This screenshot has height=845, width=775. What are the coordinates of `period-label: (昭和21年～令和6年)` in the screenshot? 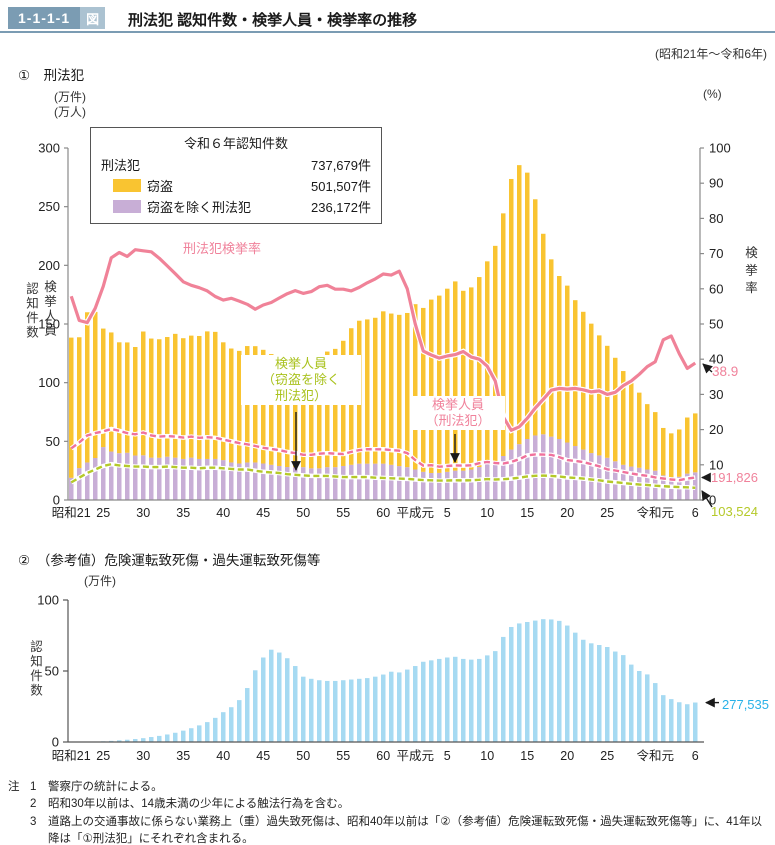 It's located at (710, 54).